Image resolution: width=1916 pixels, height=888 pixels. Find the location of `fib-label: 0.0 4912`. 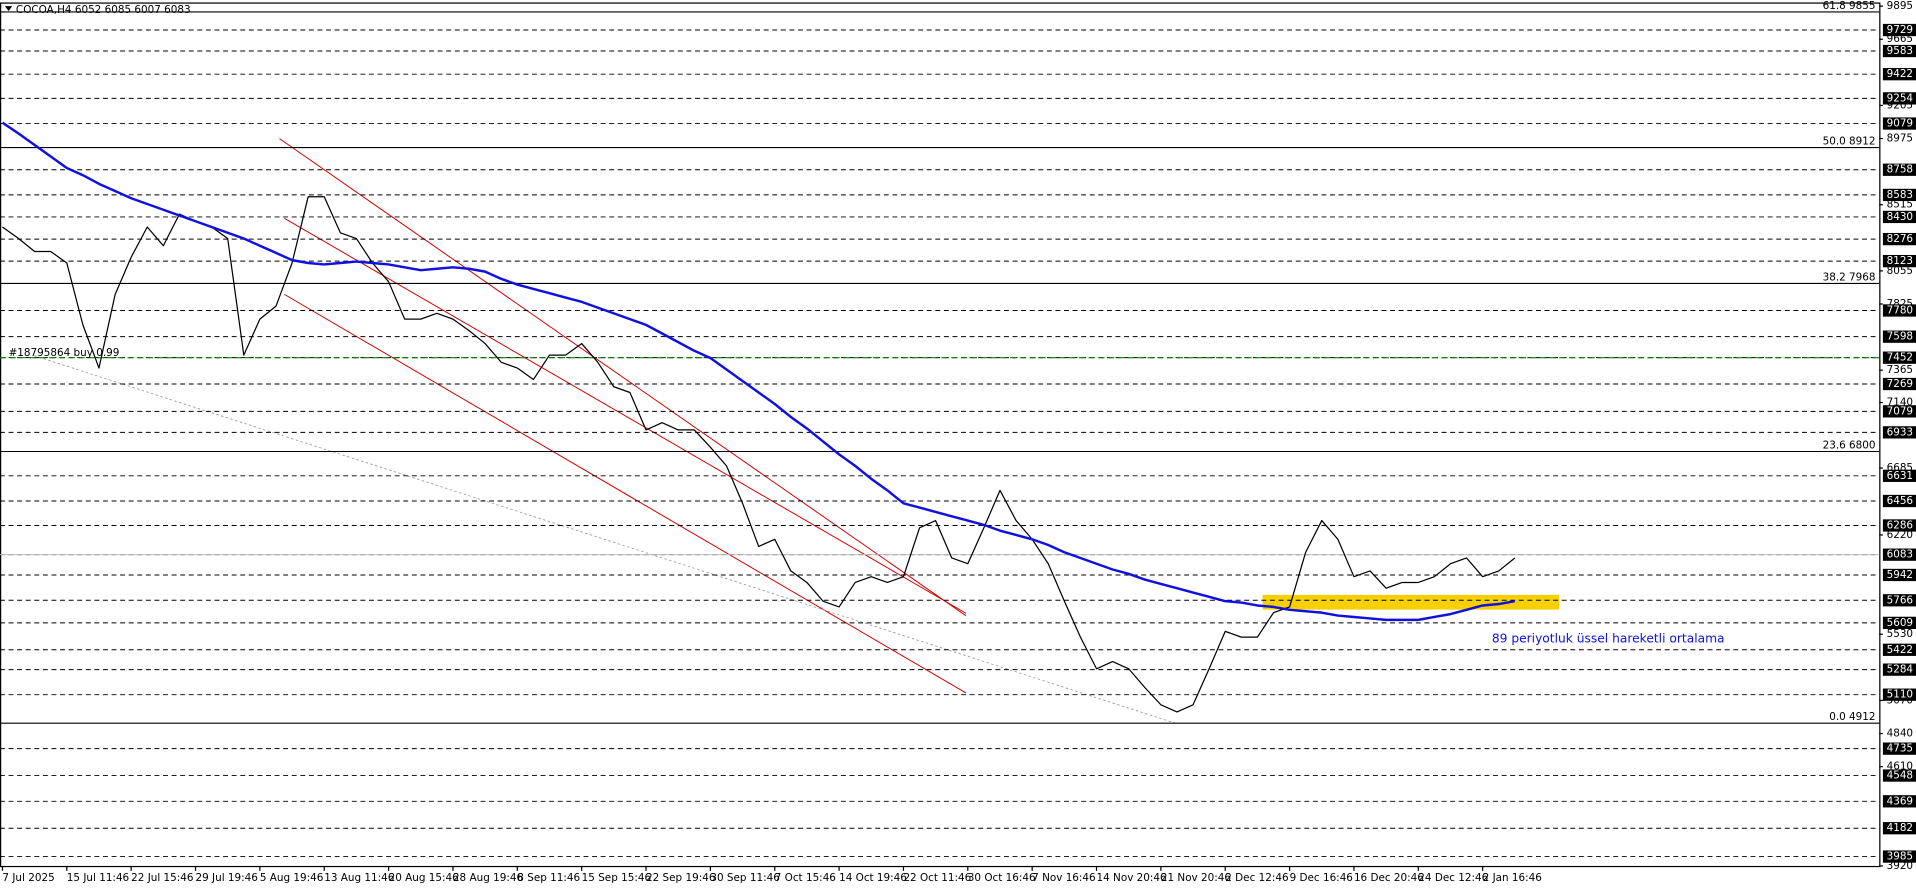

fib-label: 0.0 4912 is located at coordinates (1852, 717).